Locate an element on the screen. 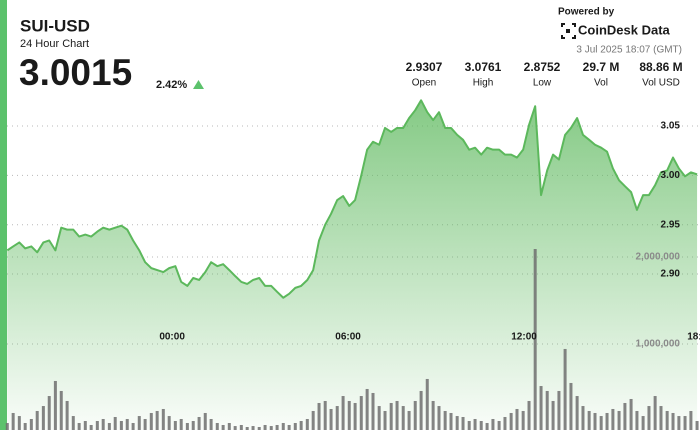 The width and height of the screenshot is (700, 430). stat-value: 2.9307 is located at coordinates (424, 67).